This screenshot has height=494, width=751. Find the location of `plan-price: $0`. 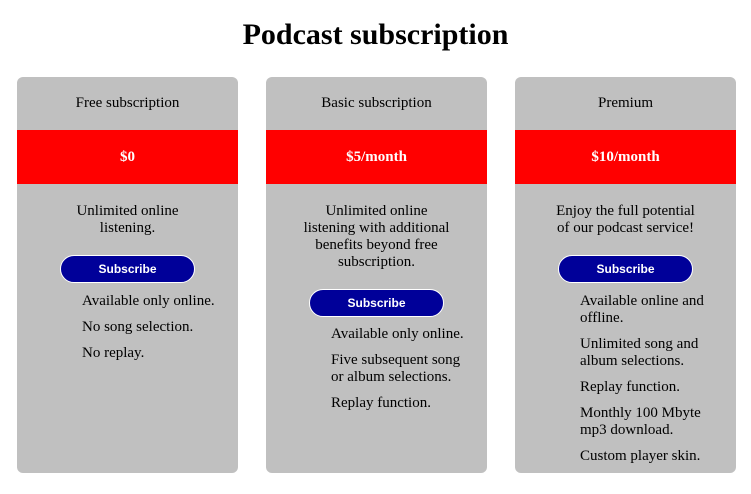

plan-price: $0 is located at coordinates (127, 157).